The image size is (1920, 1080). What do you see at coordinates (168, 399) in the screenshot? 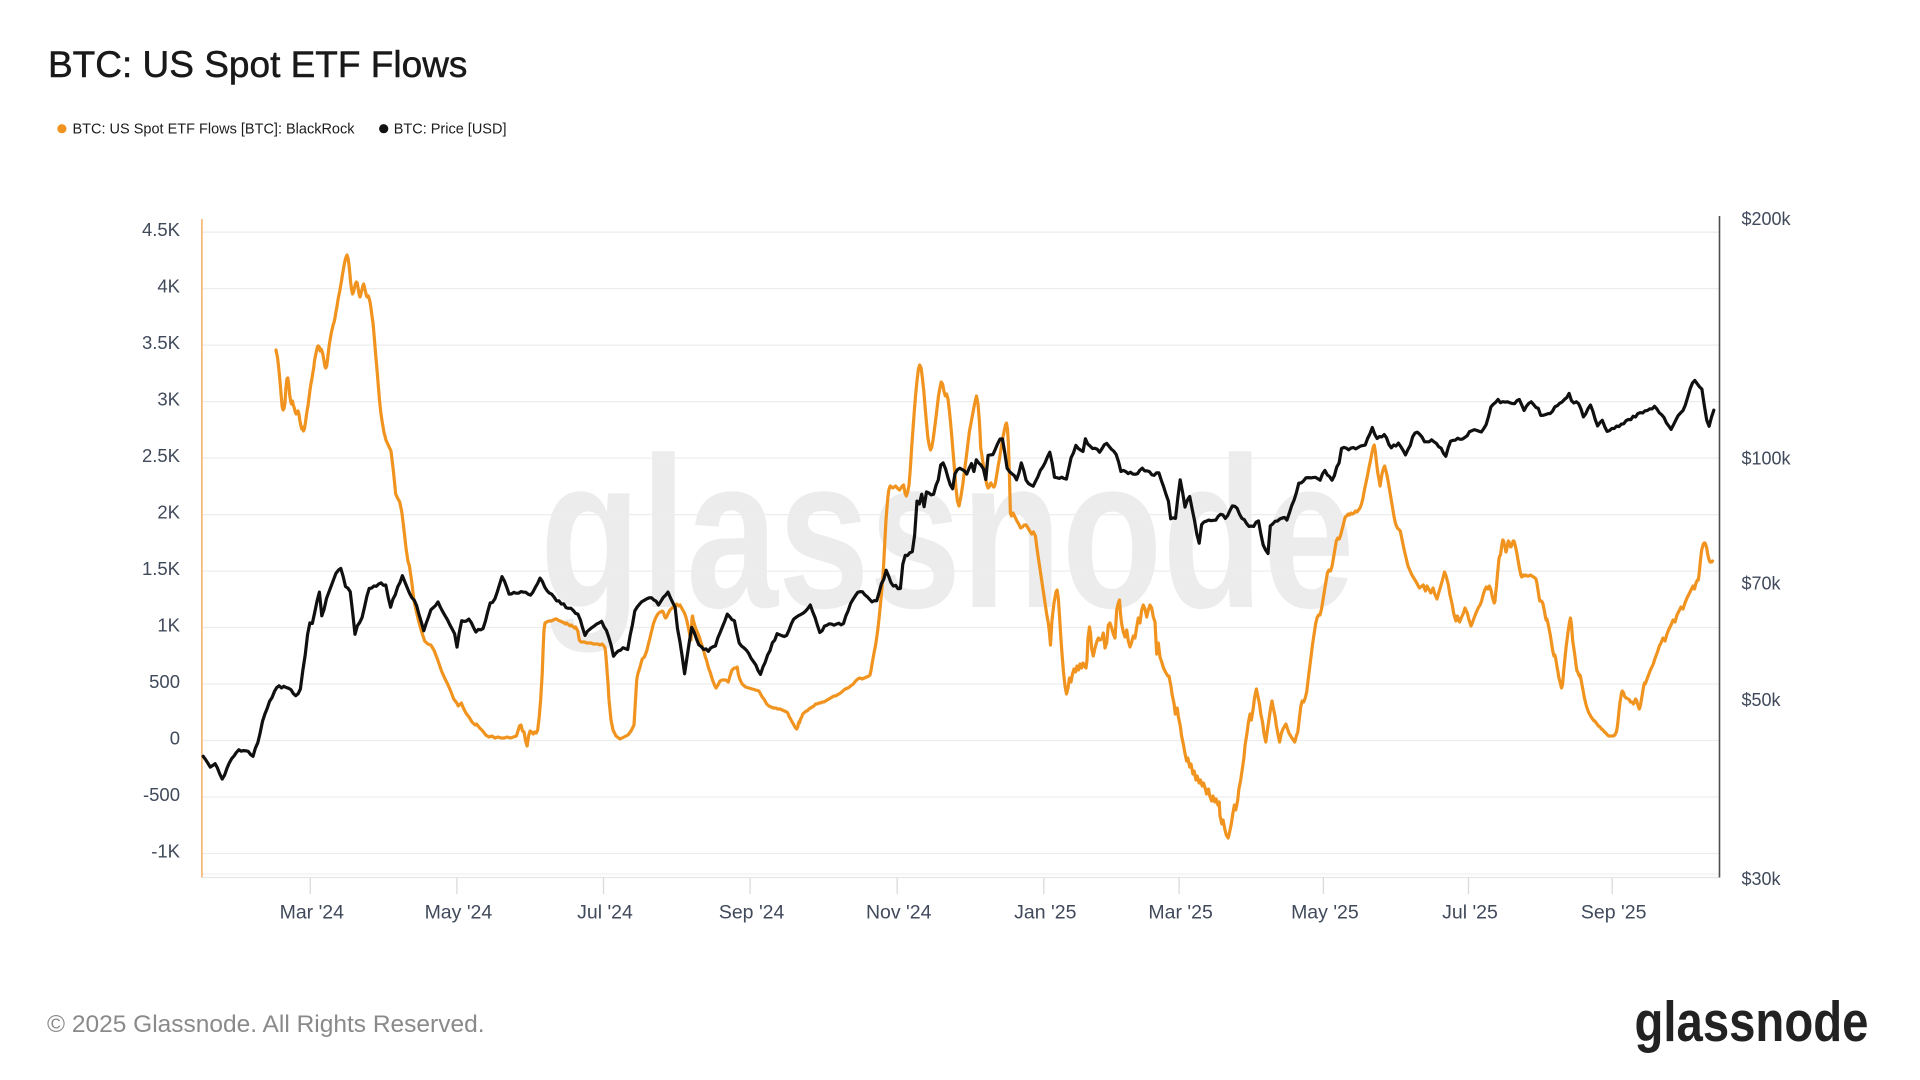
I see `svg-text: 3K` at bounding box center [168, 399].